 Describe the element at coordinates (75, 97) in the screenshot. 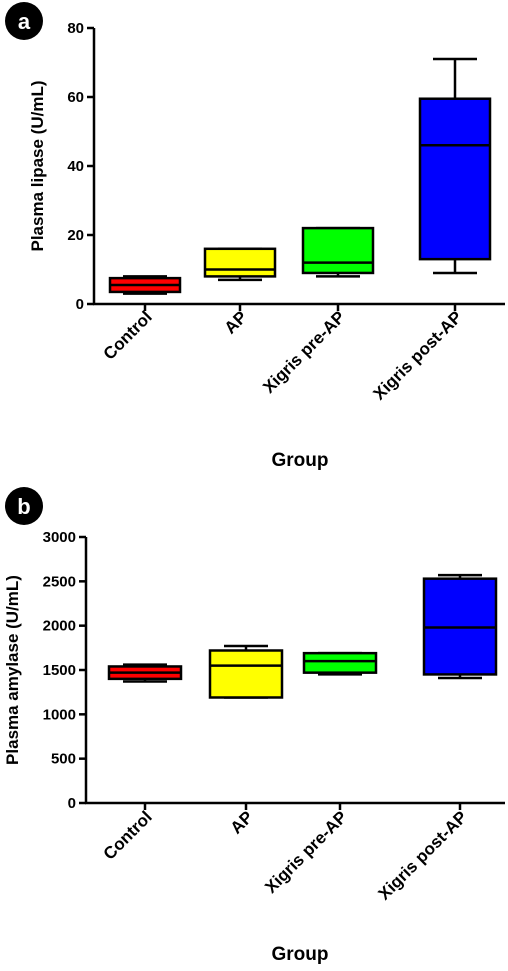

I see `y-tick-label: 60` at that location.